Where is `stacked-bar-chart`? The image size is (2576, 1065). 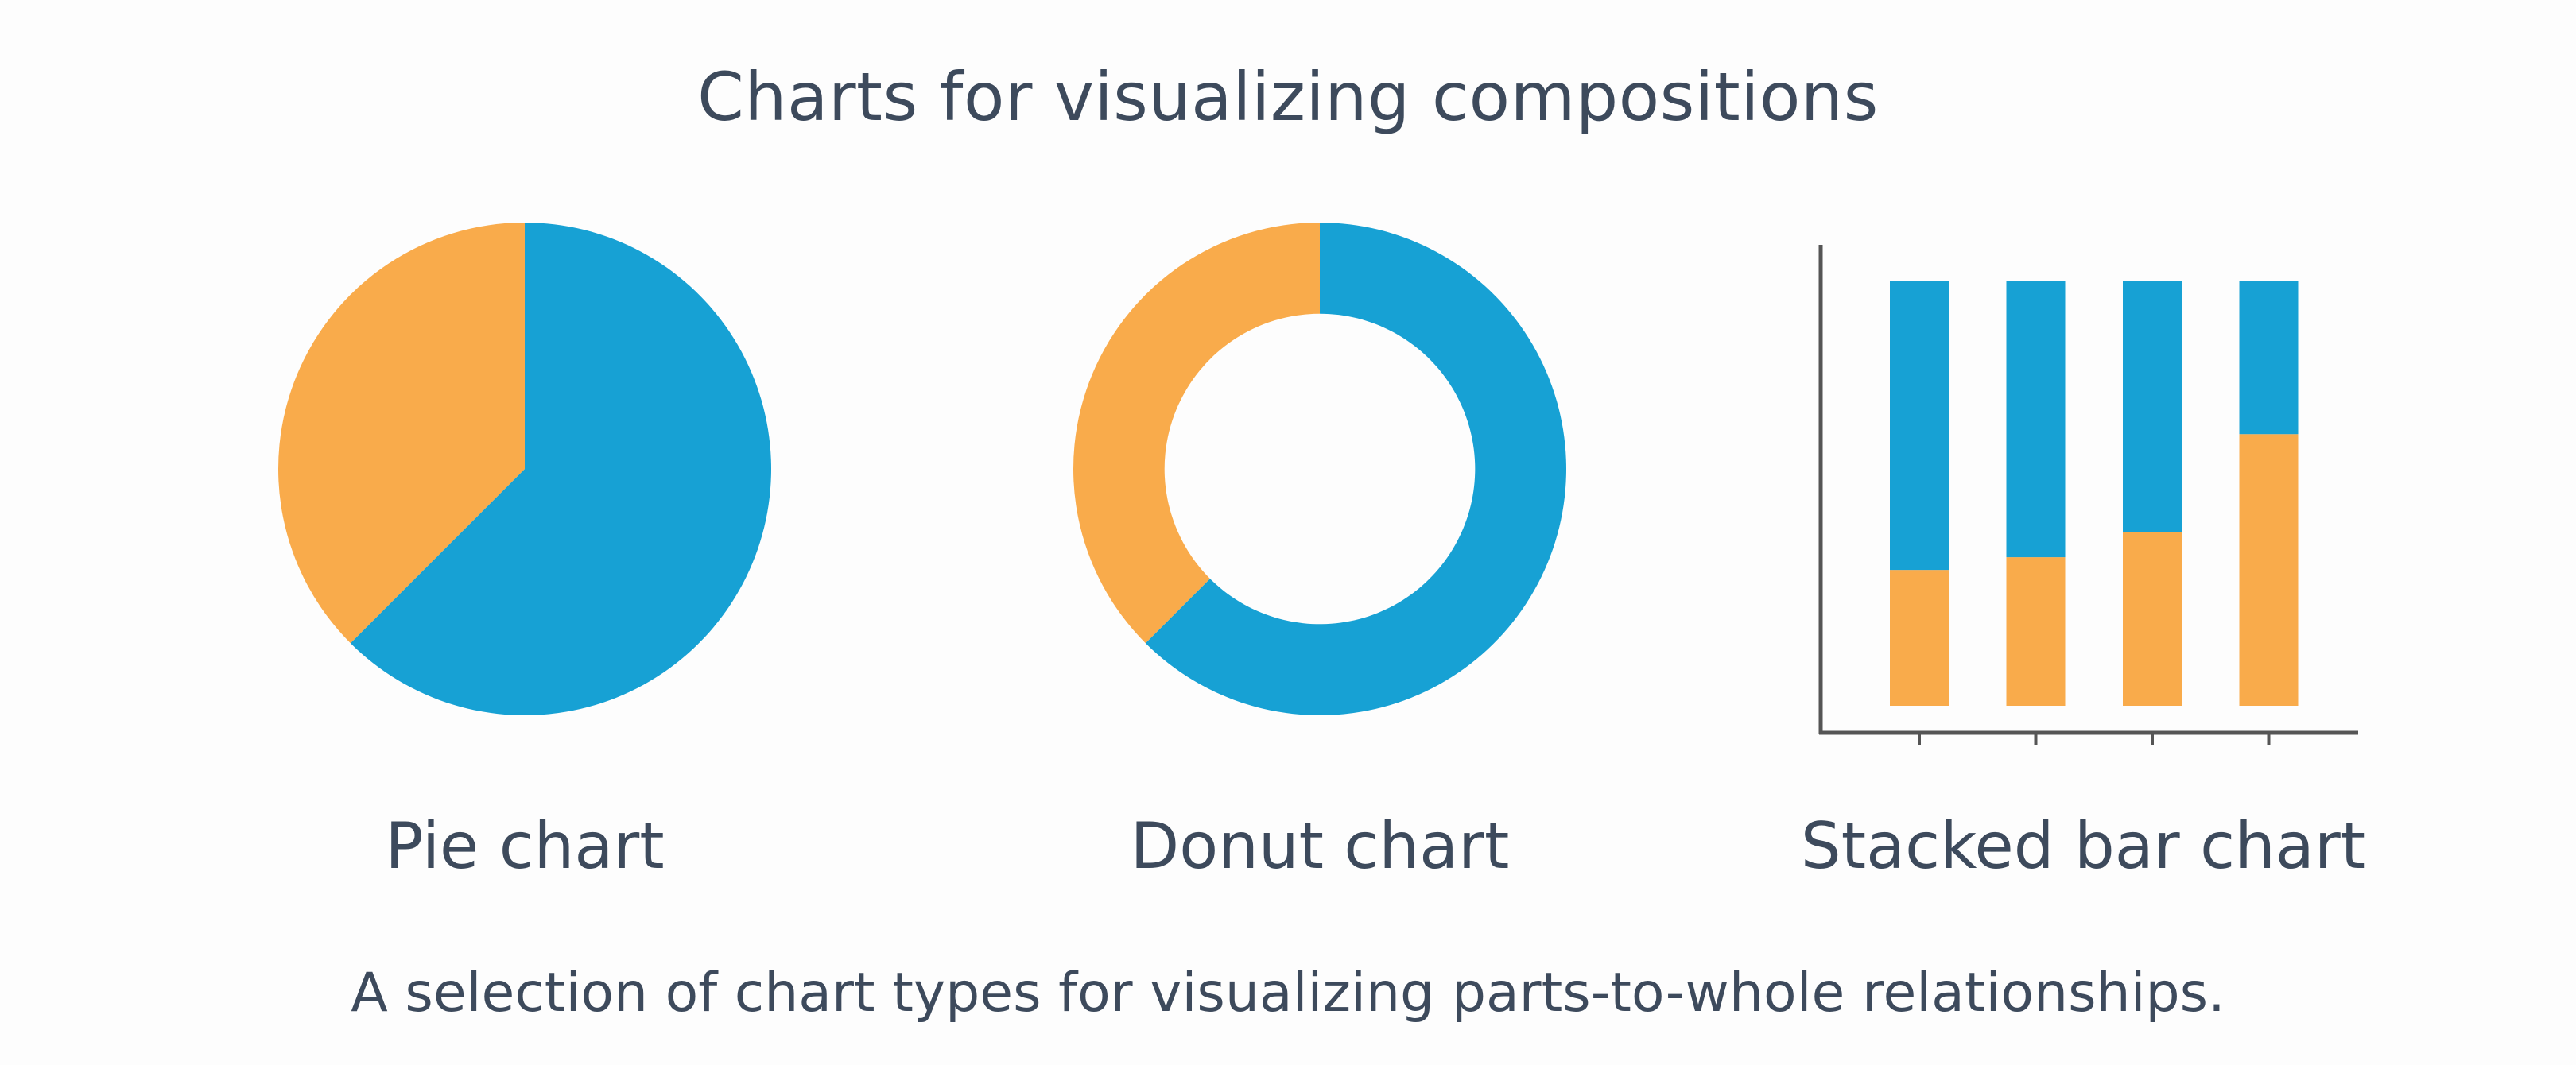
stacked-bar-chart is located at coordinates (2088, 495).